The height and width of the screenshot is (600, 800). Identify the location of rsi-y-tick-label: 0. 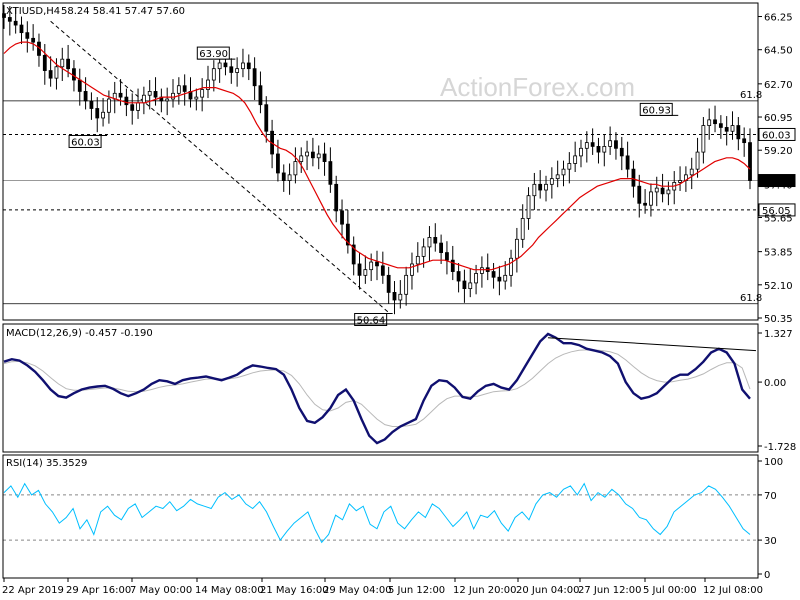
(767, 575).